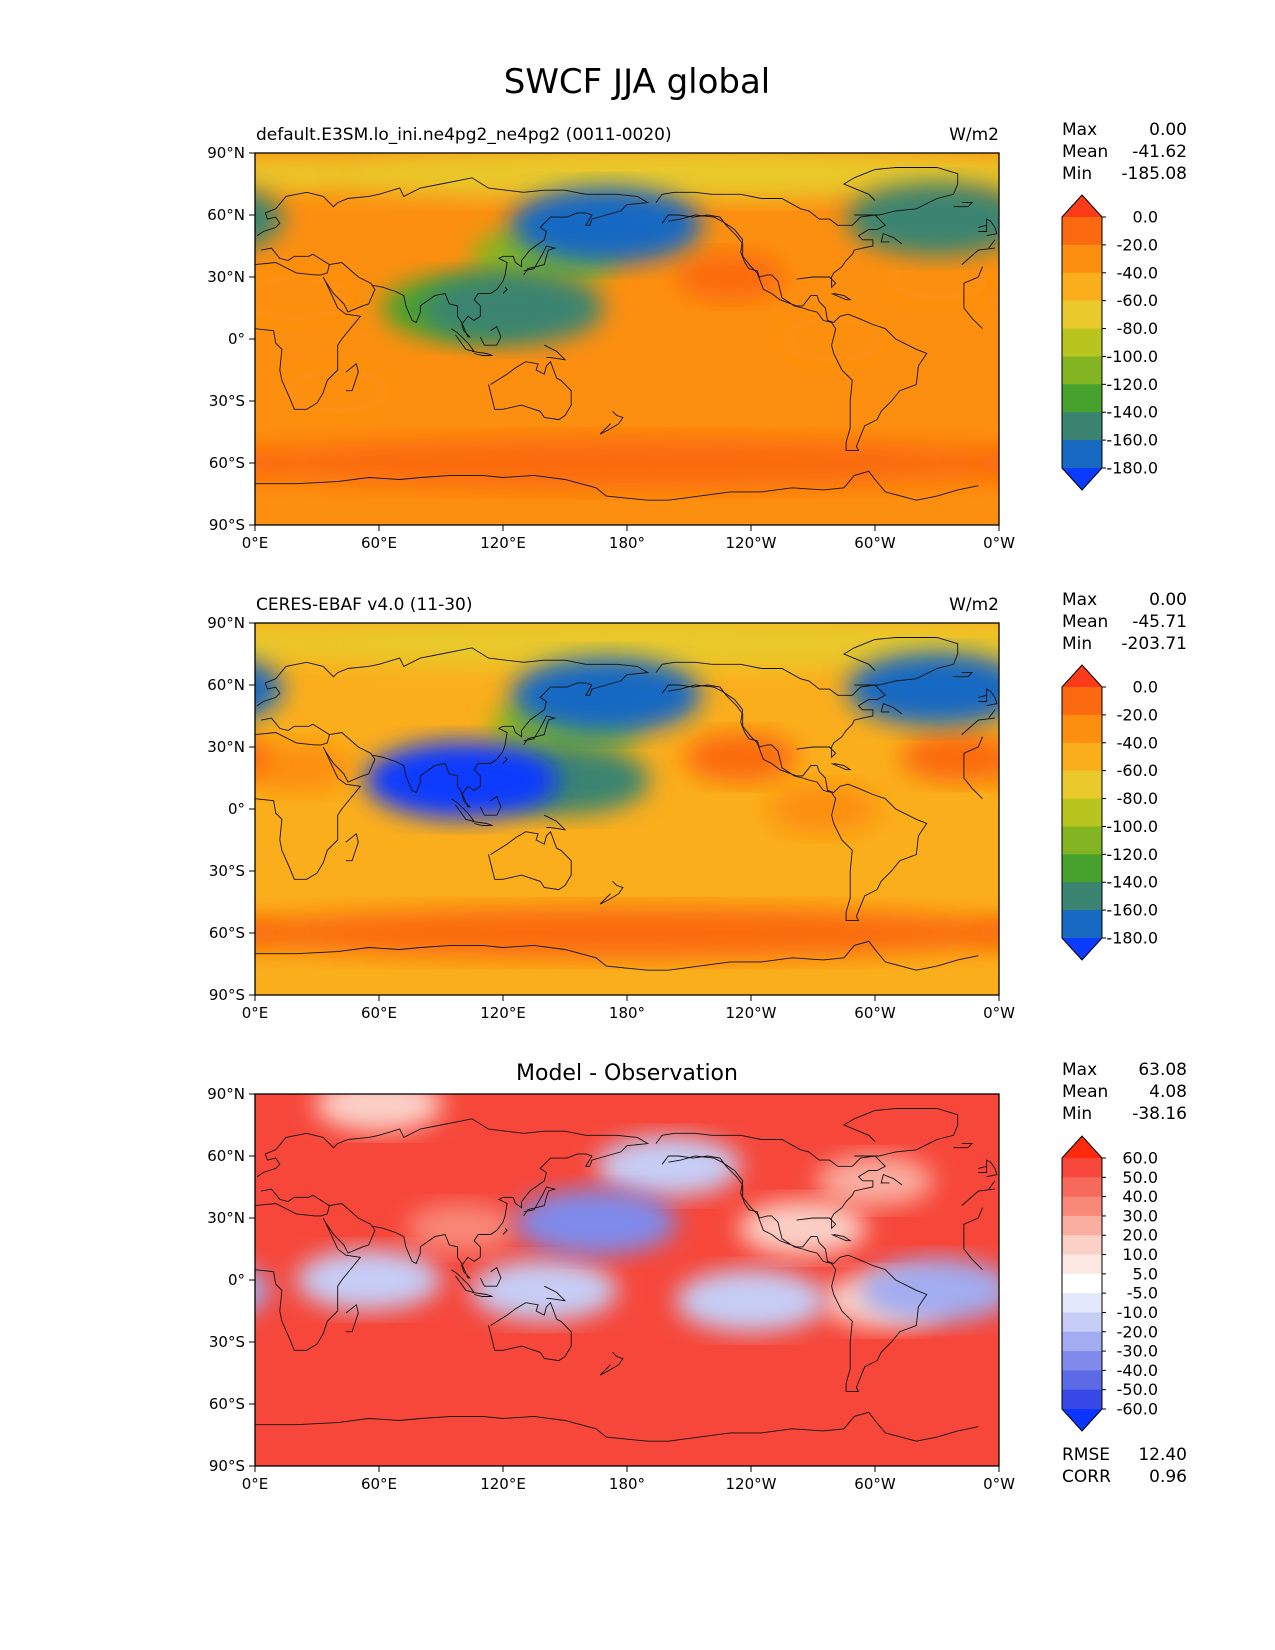  What do you see at coordinates (1162, 1070) in the screenshot?
I see `stat-max-value: 63.08` at bounding box center [1162, 1070].